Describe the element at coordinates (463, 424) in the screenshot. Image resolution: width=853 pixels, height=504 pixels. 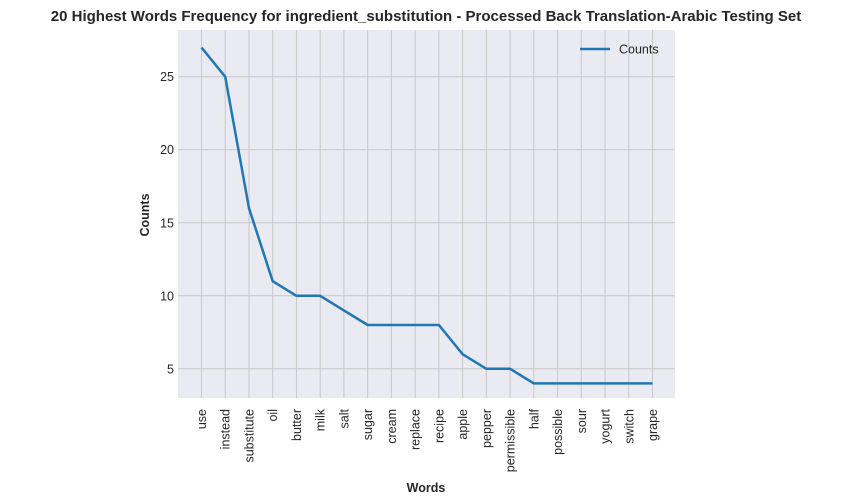
I see `x-tick-label: apple` at that location.